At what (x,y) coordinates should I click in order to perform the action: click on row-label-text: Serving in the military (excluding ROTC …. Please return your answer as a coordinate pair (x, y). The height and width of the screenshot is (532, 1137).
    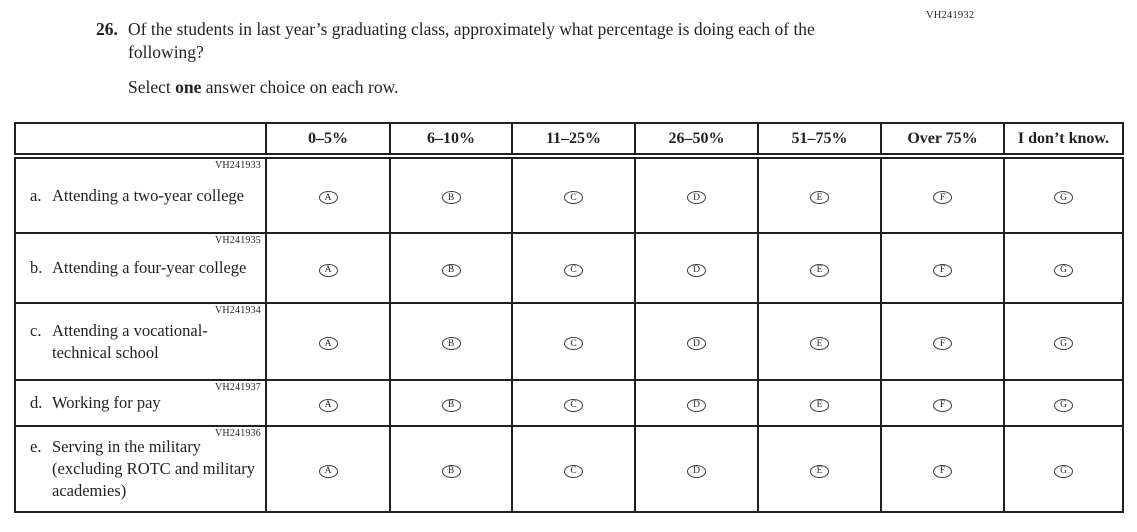
    Looking at the image, I should click on (154, 468).